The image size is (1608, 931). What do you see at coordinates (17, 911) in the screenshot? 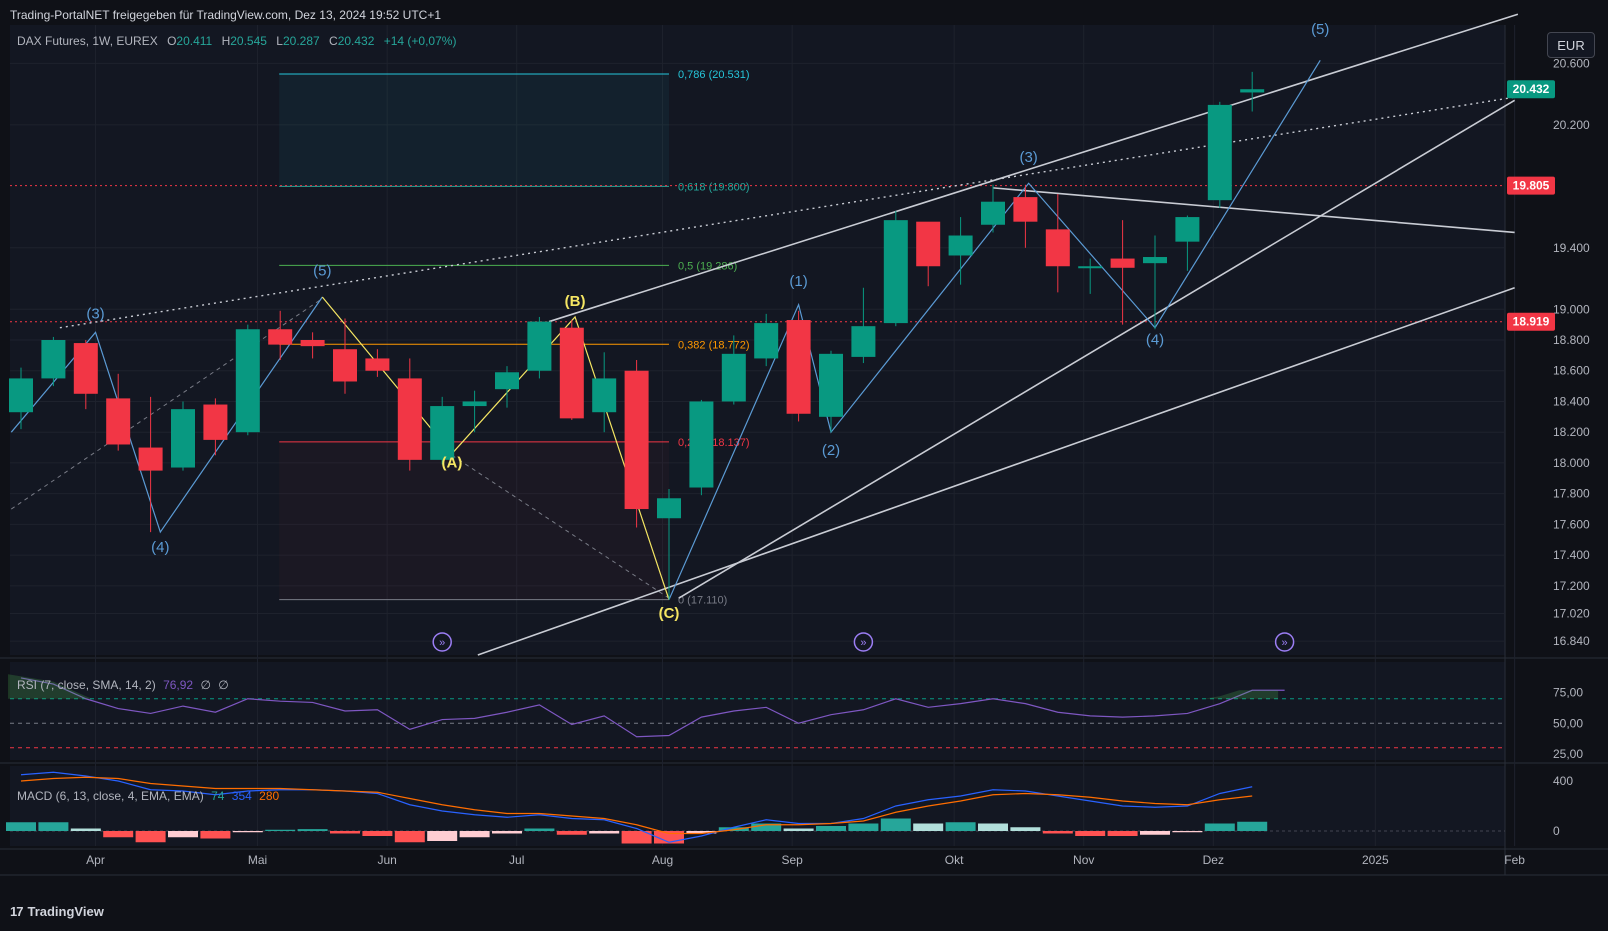
I see `tradingview-logo-icon: 17` at bounding box center [17, 911].